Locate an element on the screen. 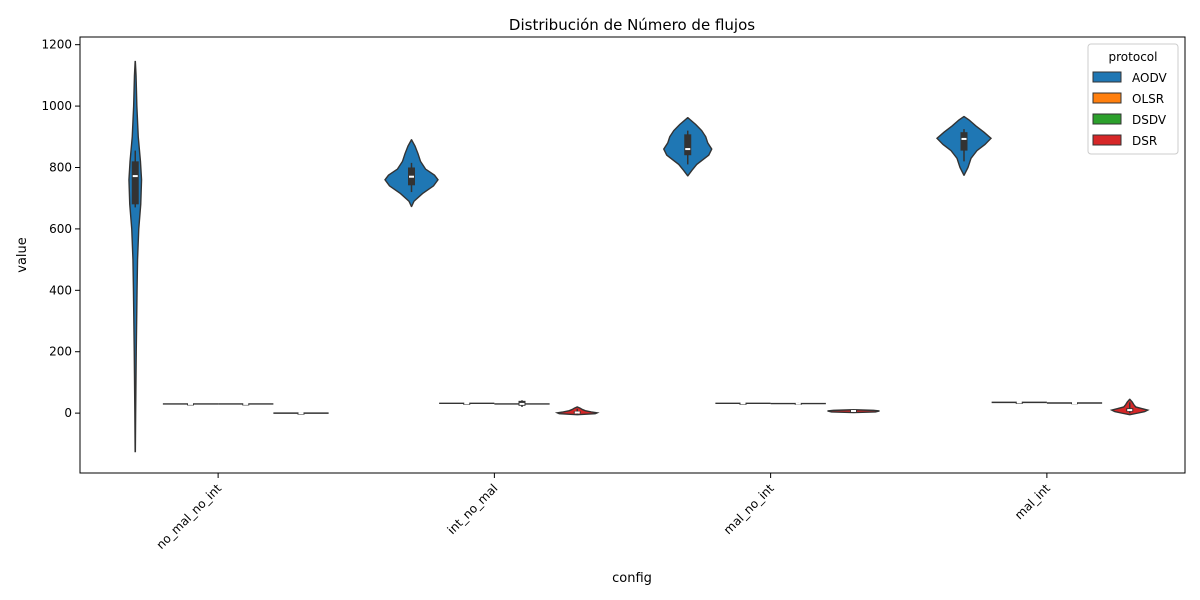 The height and width of the screenshot is (600, 1200). violin-dsdv-int_no_mal is located at coordinates (522, 403).